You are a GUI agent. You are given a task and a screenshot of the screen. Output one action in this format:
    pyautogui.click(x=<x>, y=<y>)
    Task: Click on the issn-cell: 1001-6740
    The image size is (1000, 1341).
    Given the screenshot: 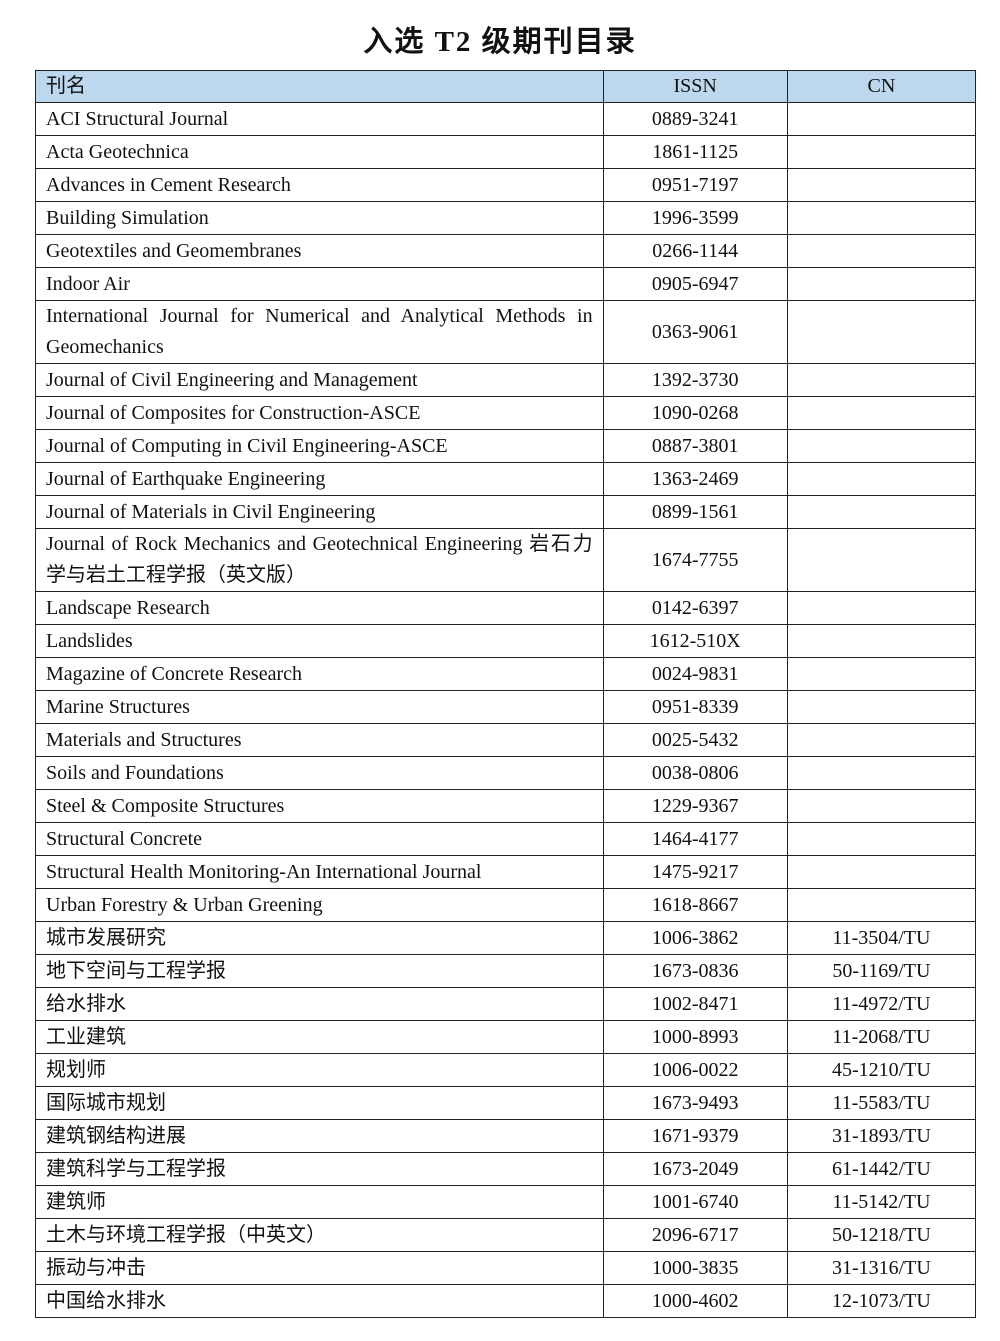 What is the action you would take?
    pyautogui.click(x=695, y=1202)
    